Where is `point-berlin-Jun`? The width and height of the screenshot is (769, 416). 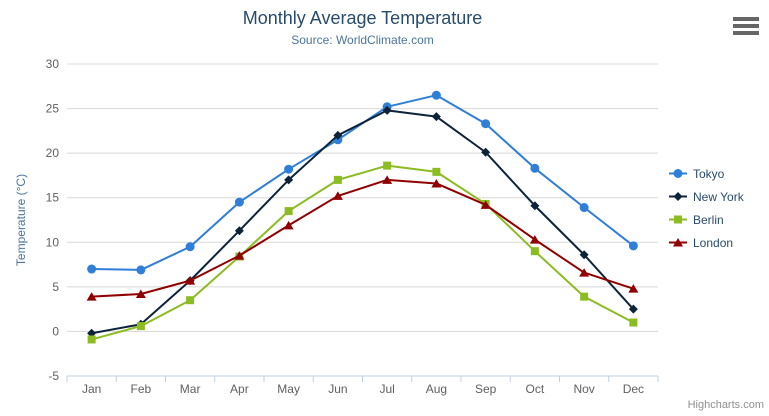 point-berlin-Jun is located at coordinates (337, 179).